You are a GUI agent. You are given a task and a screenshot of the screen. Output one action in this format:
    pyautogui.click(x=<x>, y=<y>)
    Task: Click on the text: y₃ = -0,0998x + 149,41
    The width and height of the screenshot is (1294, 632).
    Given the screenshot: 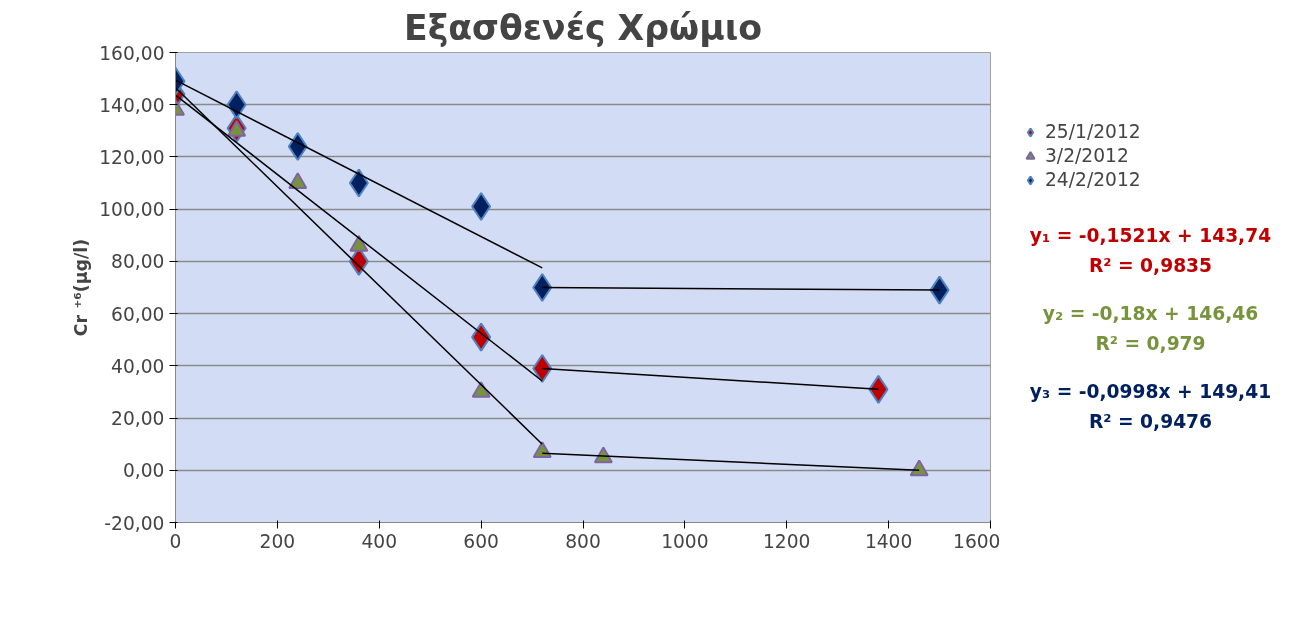 What is the action you would take?
    pyautogui.click(x=1150, y=391)
    